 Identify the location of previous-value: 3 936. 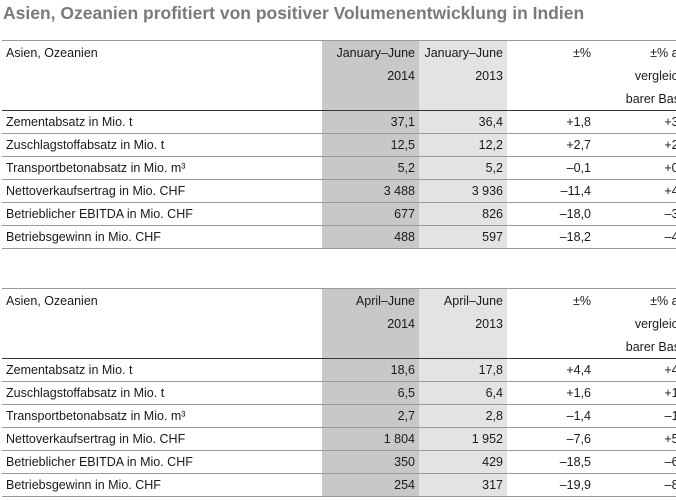
(463, 191).